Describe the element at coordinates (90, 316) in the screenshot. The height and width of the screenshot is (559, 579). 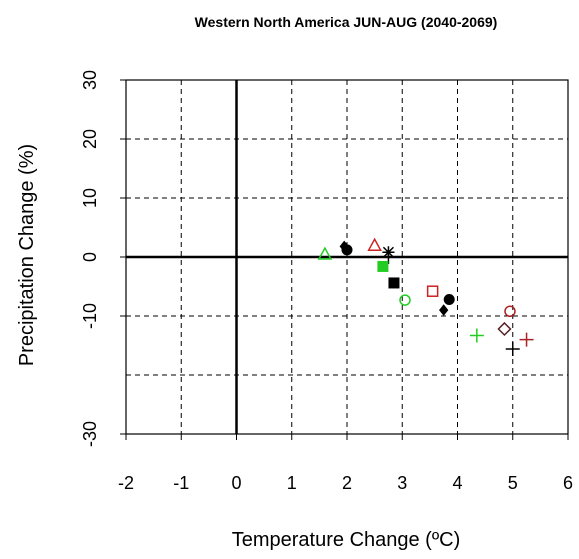
I see `y-tick-label: -10` at that location.